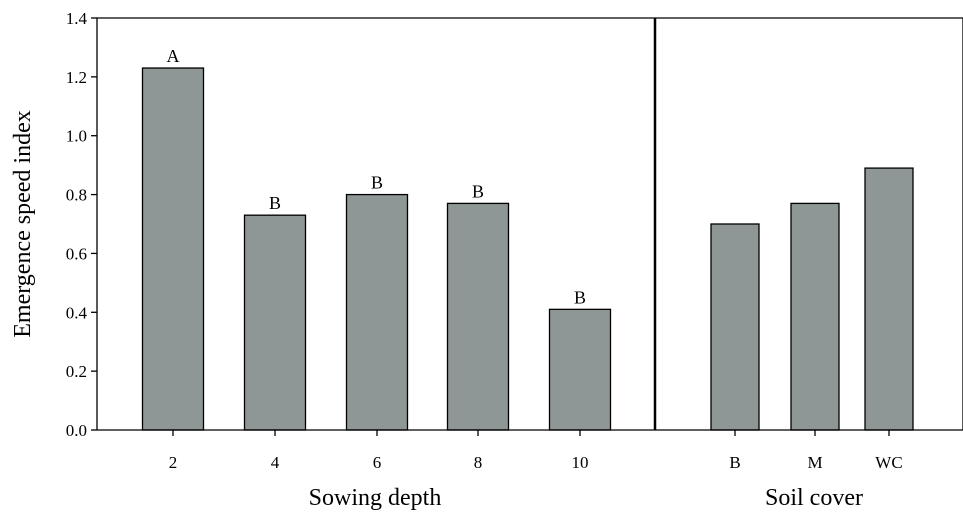  I want to click on x-tick-label: B, so click(734, 462).